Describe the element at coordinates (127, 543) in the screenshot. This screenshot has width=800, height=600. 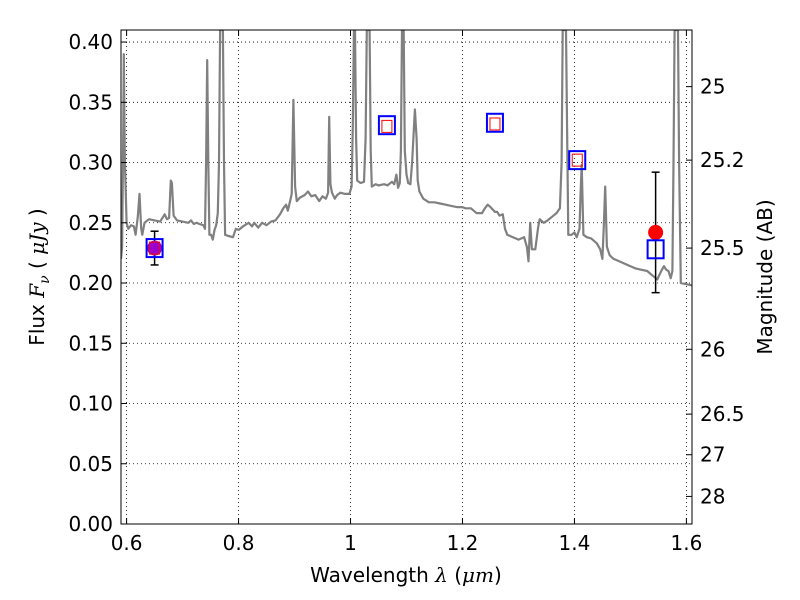
I see `x-tick-label: 0.6` at that location.